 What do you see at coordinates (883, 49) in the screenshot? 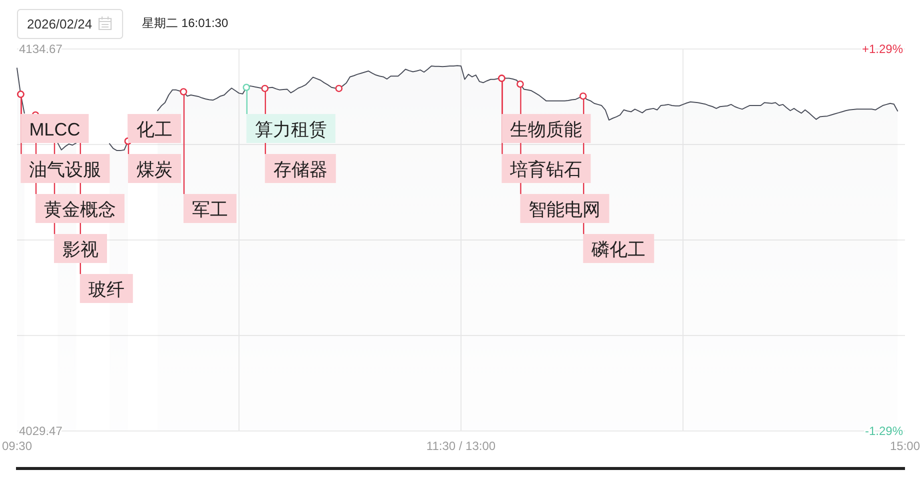
I see `y2-tick-label: +1.29%` at bounding box center [883, 49].